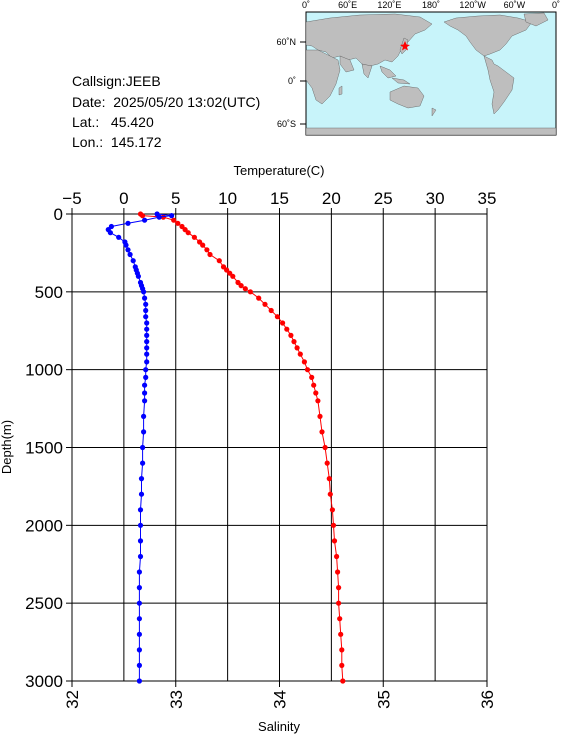  What do you see at coordinates (116, 81) in the screenshot?
I see `callsign-text: Callsign:JEEB` at bounding box center [116, 81].